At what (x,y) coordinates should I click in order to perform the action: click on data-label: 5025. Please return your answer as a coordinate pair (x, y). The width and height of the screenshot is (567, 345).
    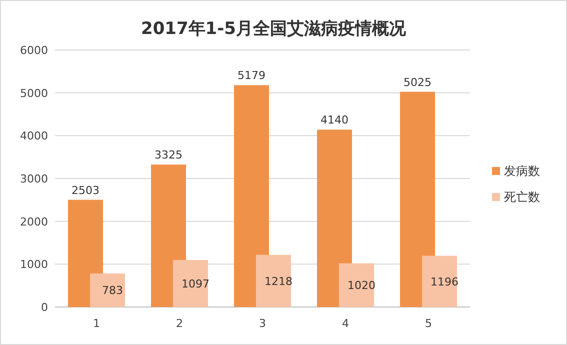
    Looking at the image, I should click on (418, 82).